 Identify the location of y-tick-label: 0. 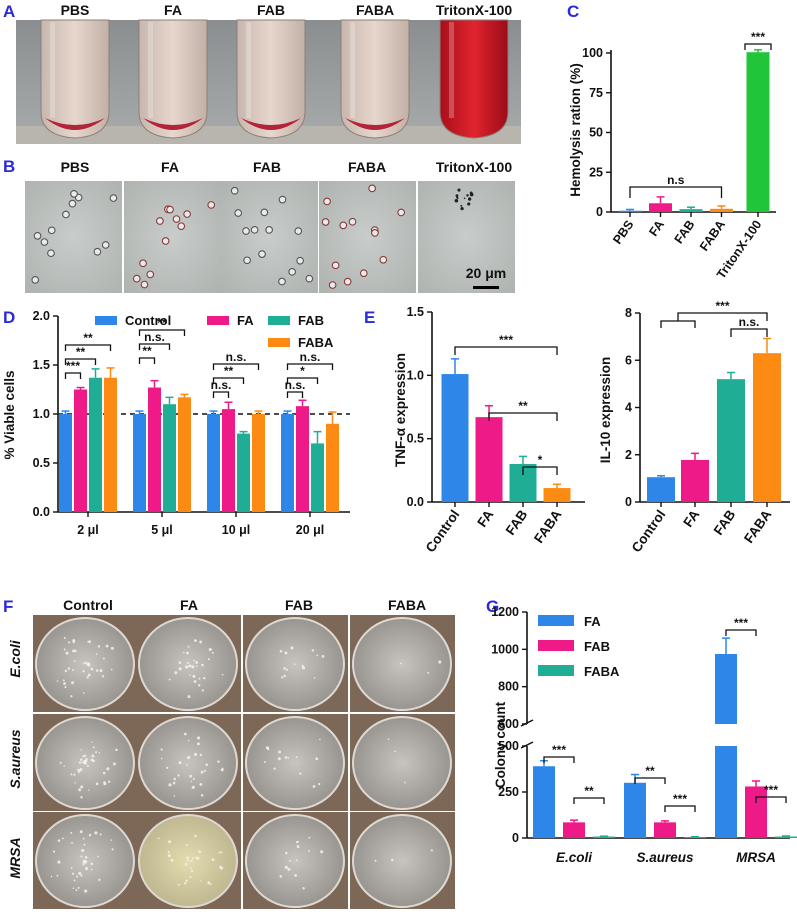
(628, 502).